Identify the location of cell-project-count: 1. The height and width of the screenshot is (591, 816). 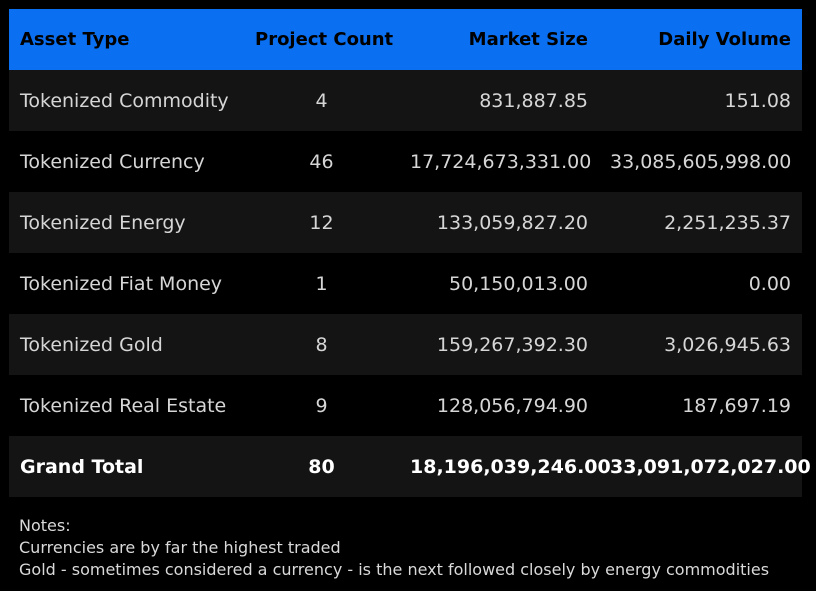
(321, 283).